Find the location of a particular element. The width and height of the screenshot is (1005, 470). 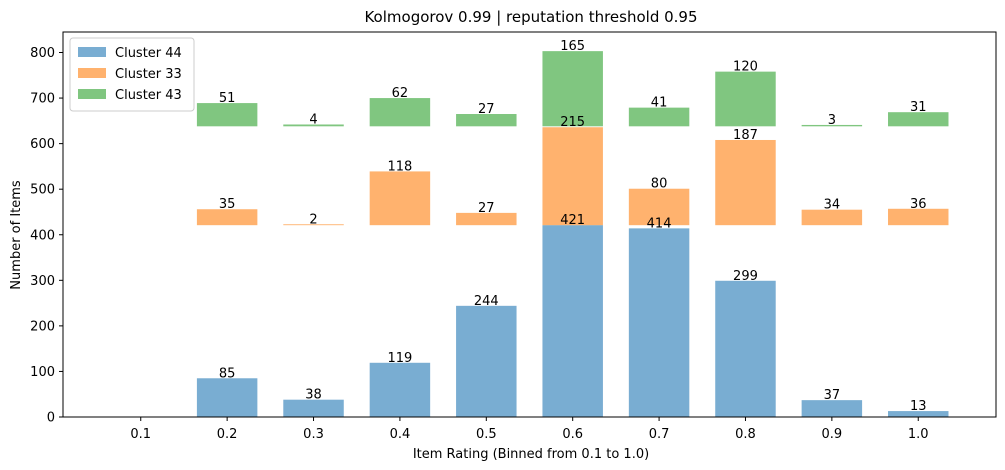

x-tick-label: 0.2 is located at coordinates (227, 434).